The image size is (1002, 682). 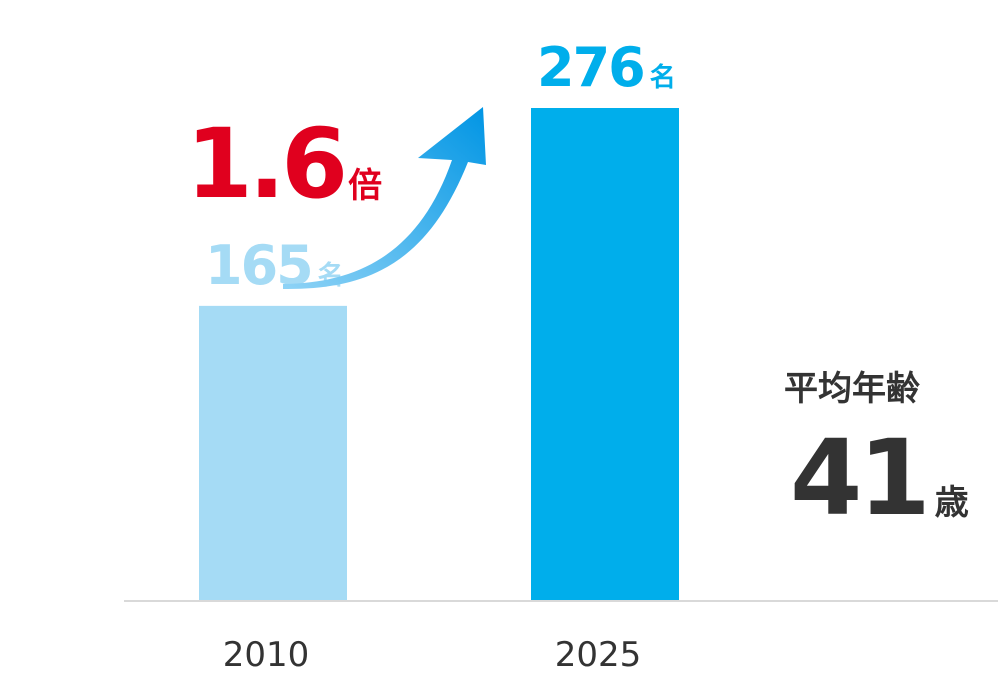 What do you see at coordinates (952, 503) in the screenshot?
I see `average-age-unit: 歳` at bounding box center [952, 503].